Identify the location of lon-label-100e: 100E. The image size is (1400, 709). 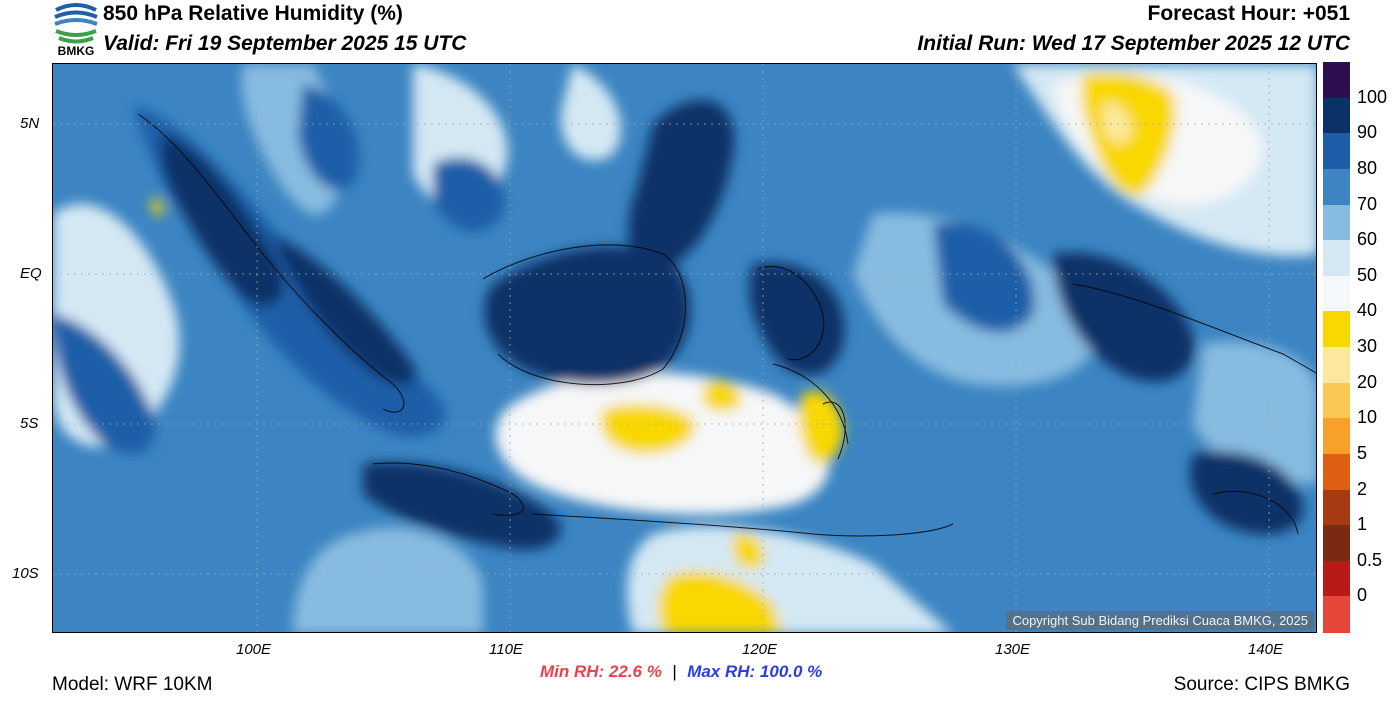
(254, 649).